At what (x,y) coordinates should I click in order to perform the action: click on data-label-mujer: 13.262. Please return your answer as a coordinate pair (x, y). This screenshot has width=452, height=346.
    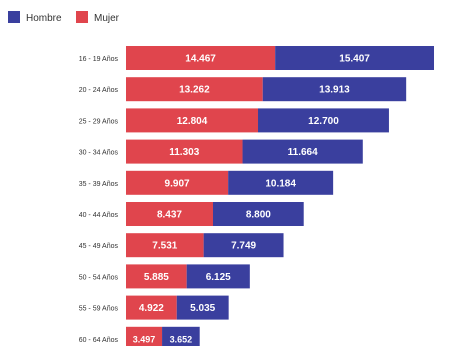
    Looking at the image, I should click on (194, 90).